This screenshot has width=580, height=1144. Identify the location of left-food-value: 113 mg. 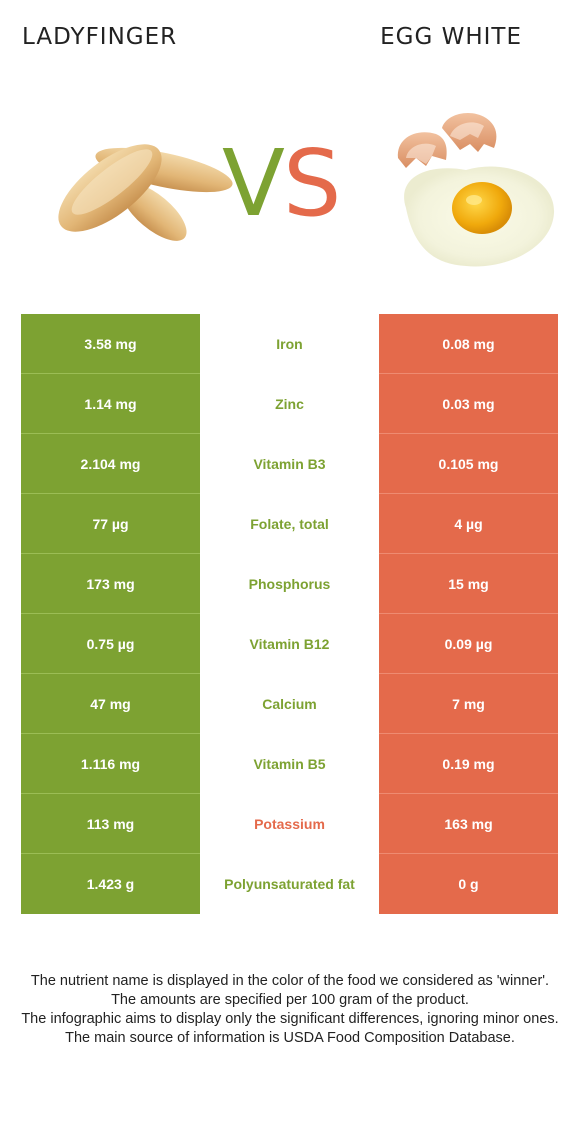
(110, 824).